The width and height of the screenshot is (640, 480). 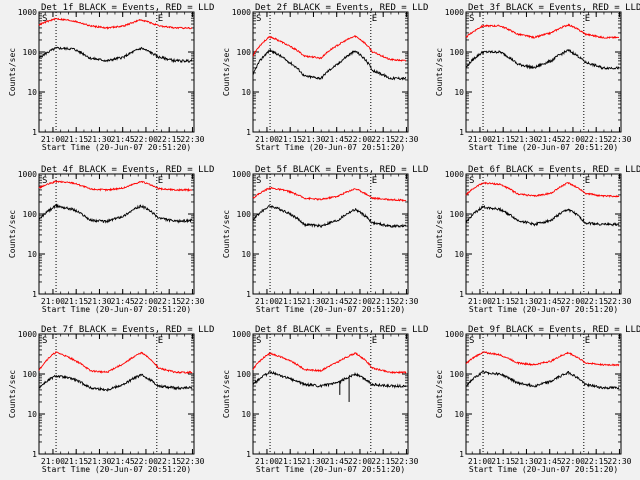 I want to click on panel-title: Det 2f BLACK = Events, RED = LLD, so click(x=341, y=8).